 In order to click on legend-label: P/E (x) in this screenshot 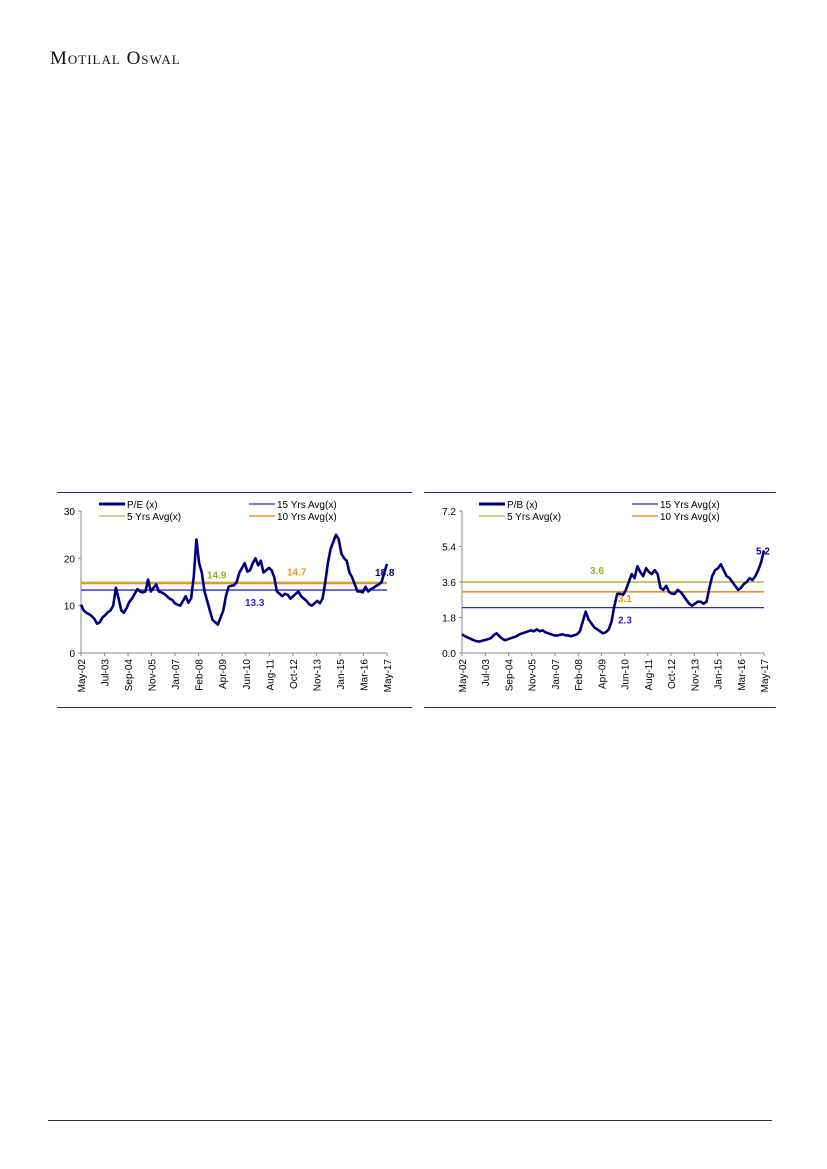, I will do `click(142, 505)`.